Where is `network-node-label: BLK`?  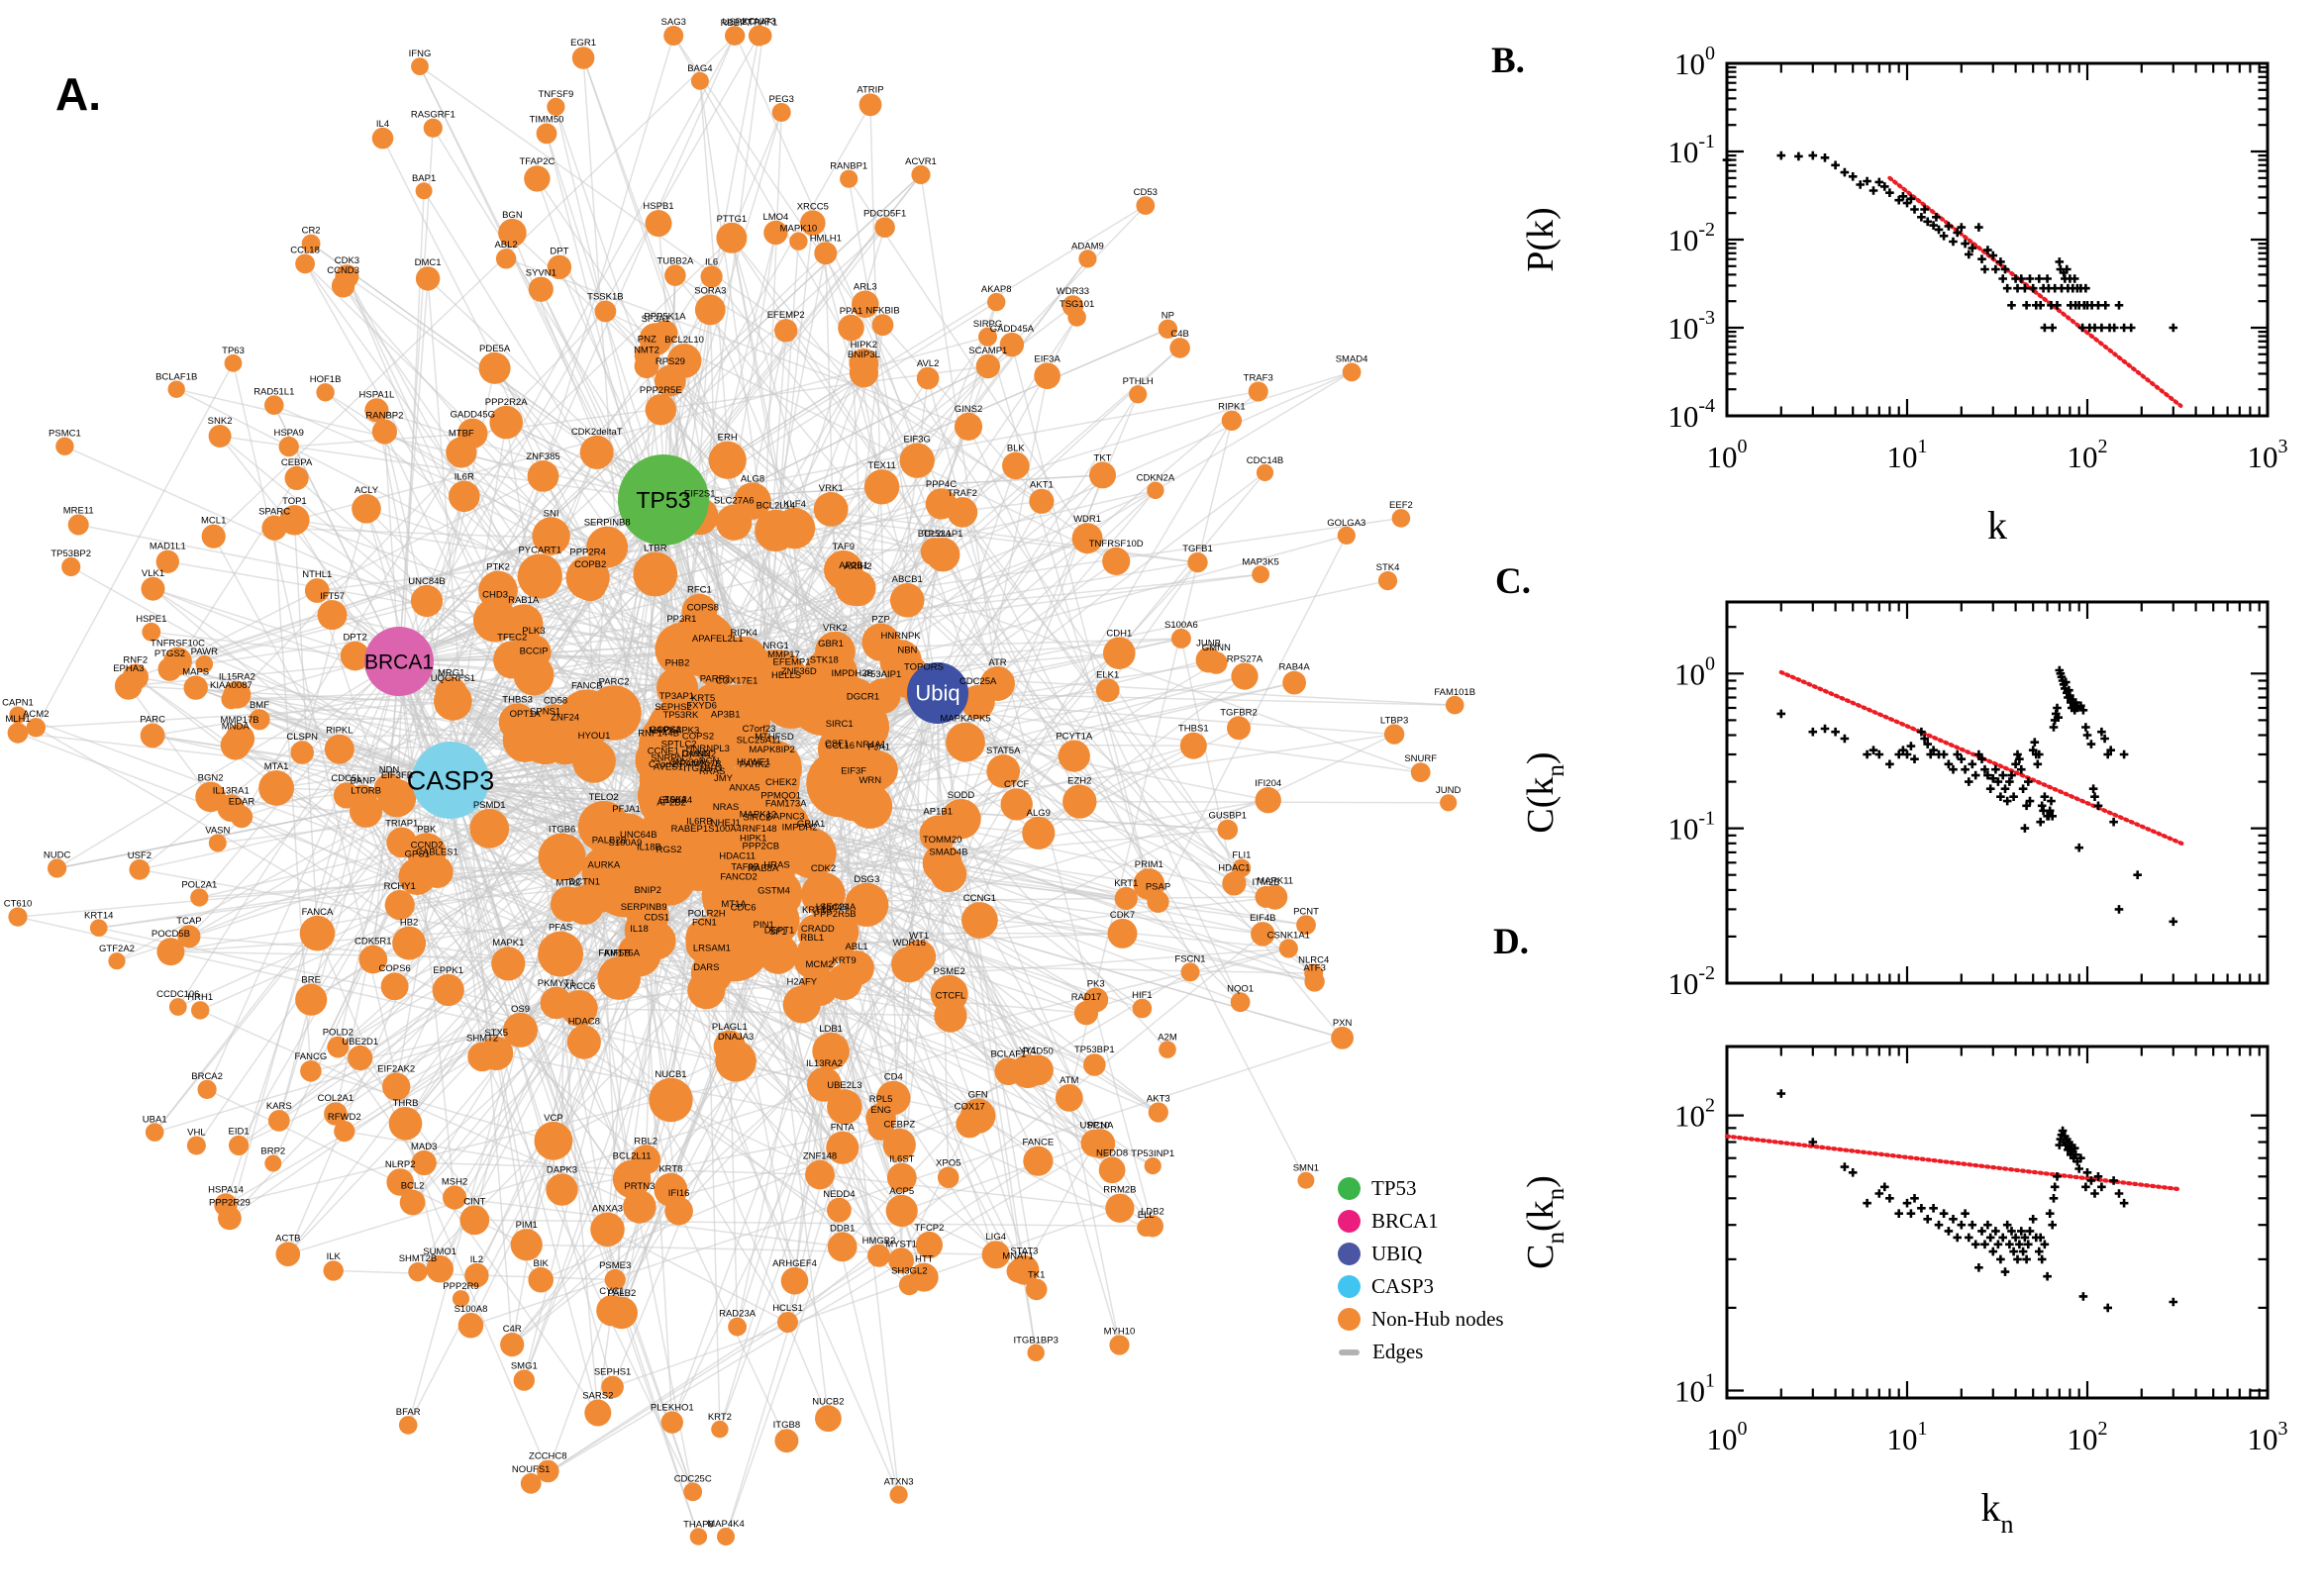 network-node-label: BLK is located at coordinates (1016, 449).